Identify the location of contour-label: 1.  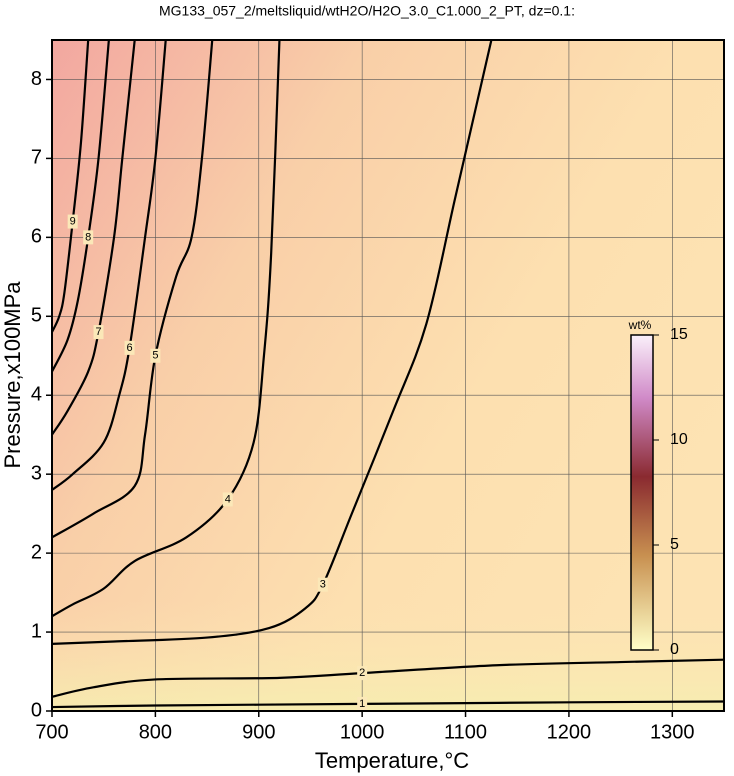
(362, 704).